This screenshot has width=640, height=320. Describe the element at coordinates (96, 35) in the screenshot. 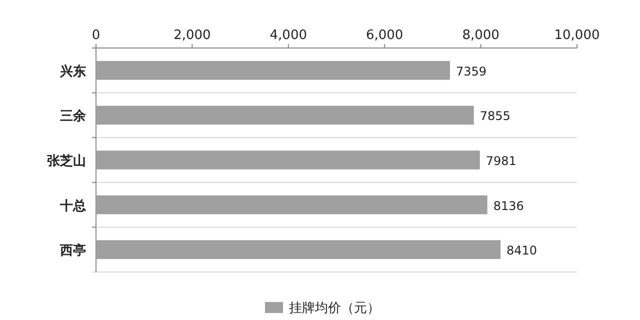

I see `x-tick-label: 0` at that location.